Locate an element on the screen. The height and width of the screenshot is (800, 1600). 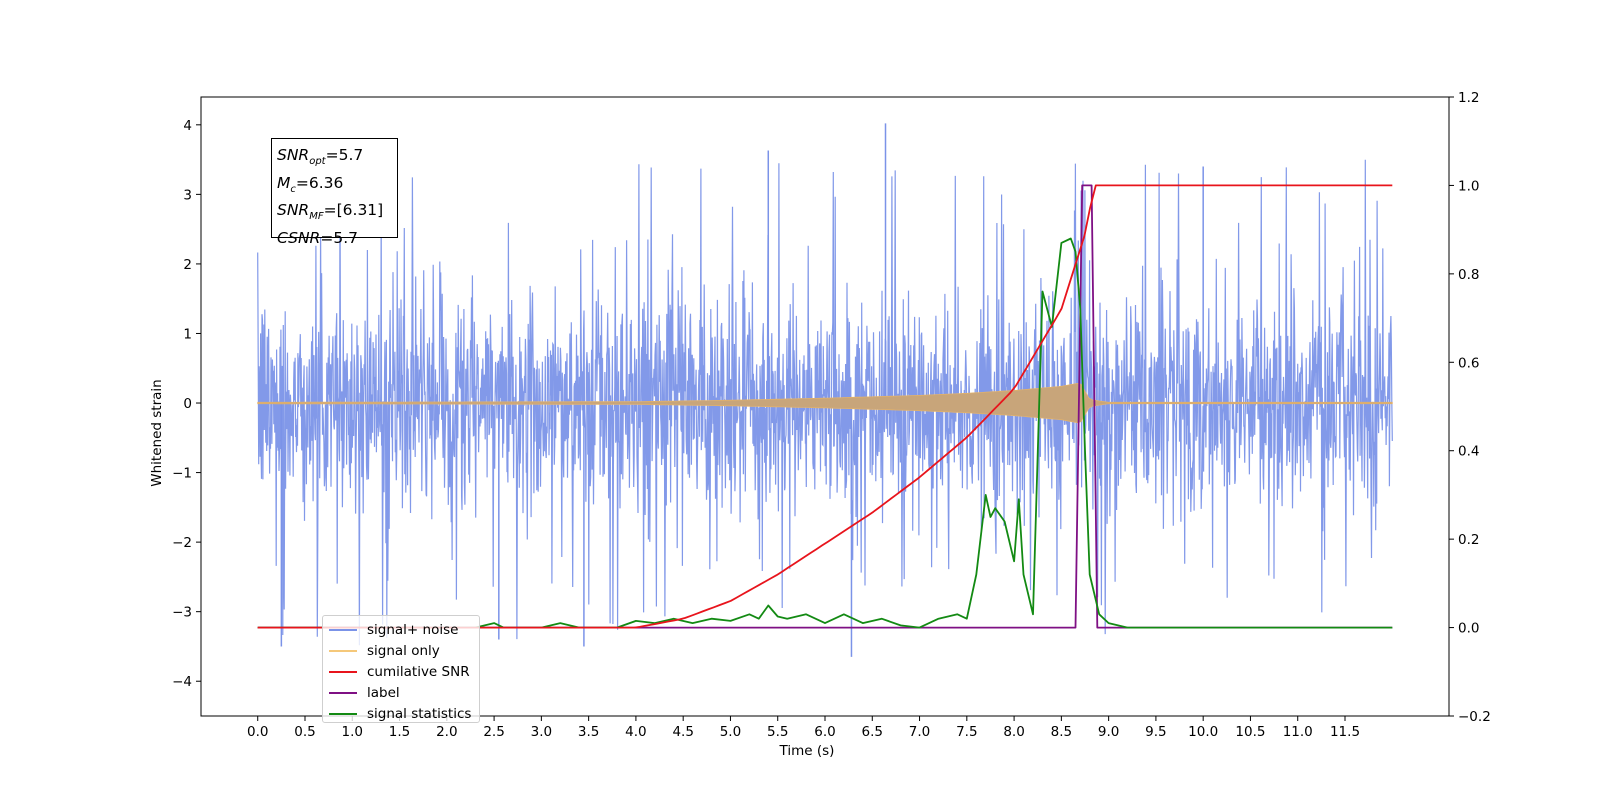
signal-only-series is located at coordinates (825, 403).